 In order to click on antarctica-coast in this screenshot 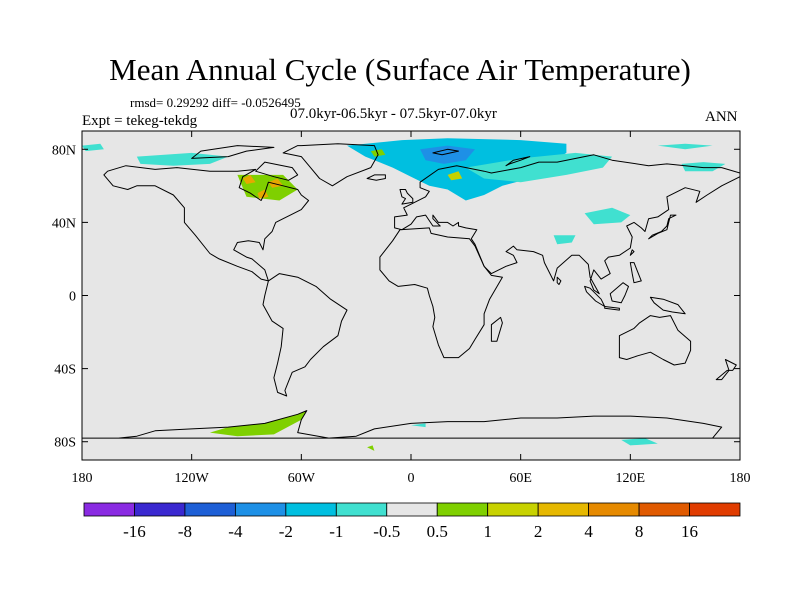, I will do `click(411, 424)`.